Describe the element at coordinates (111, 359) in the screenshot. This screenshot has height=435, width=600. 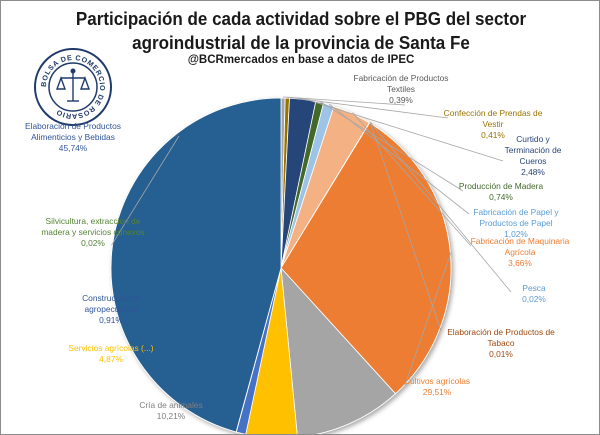
I see `slice-value-10: 4,87%` at that location.